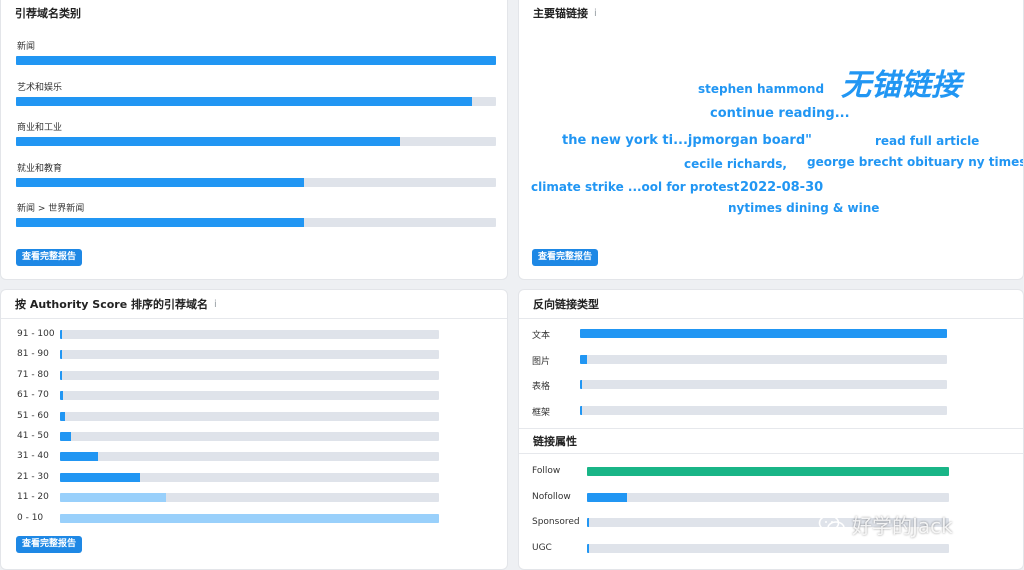 The image size is (1024, 570). Describe the element at coordinates (546, 471) in the screenshot. I see `link-attribute-row-label: Follow` at that location.